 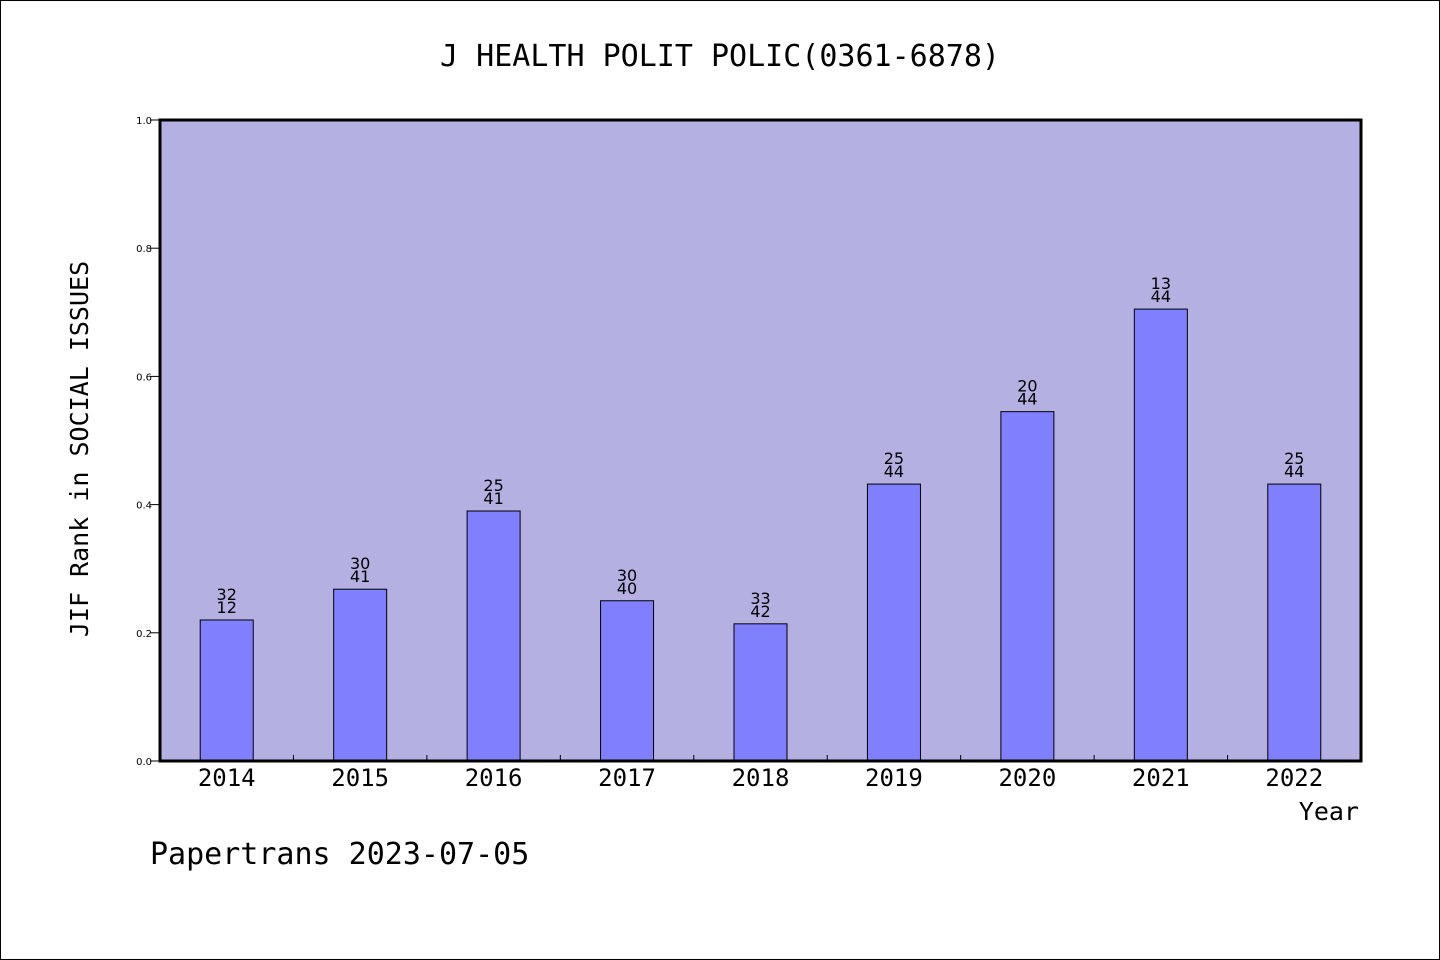 What do you see at coordinates (893, 622) in the screenshot?
I see `bar-2019` at bounding box center [893, 622].